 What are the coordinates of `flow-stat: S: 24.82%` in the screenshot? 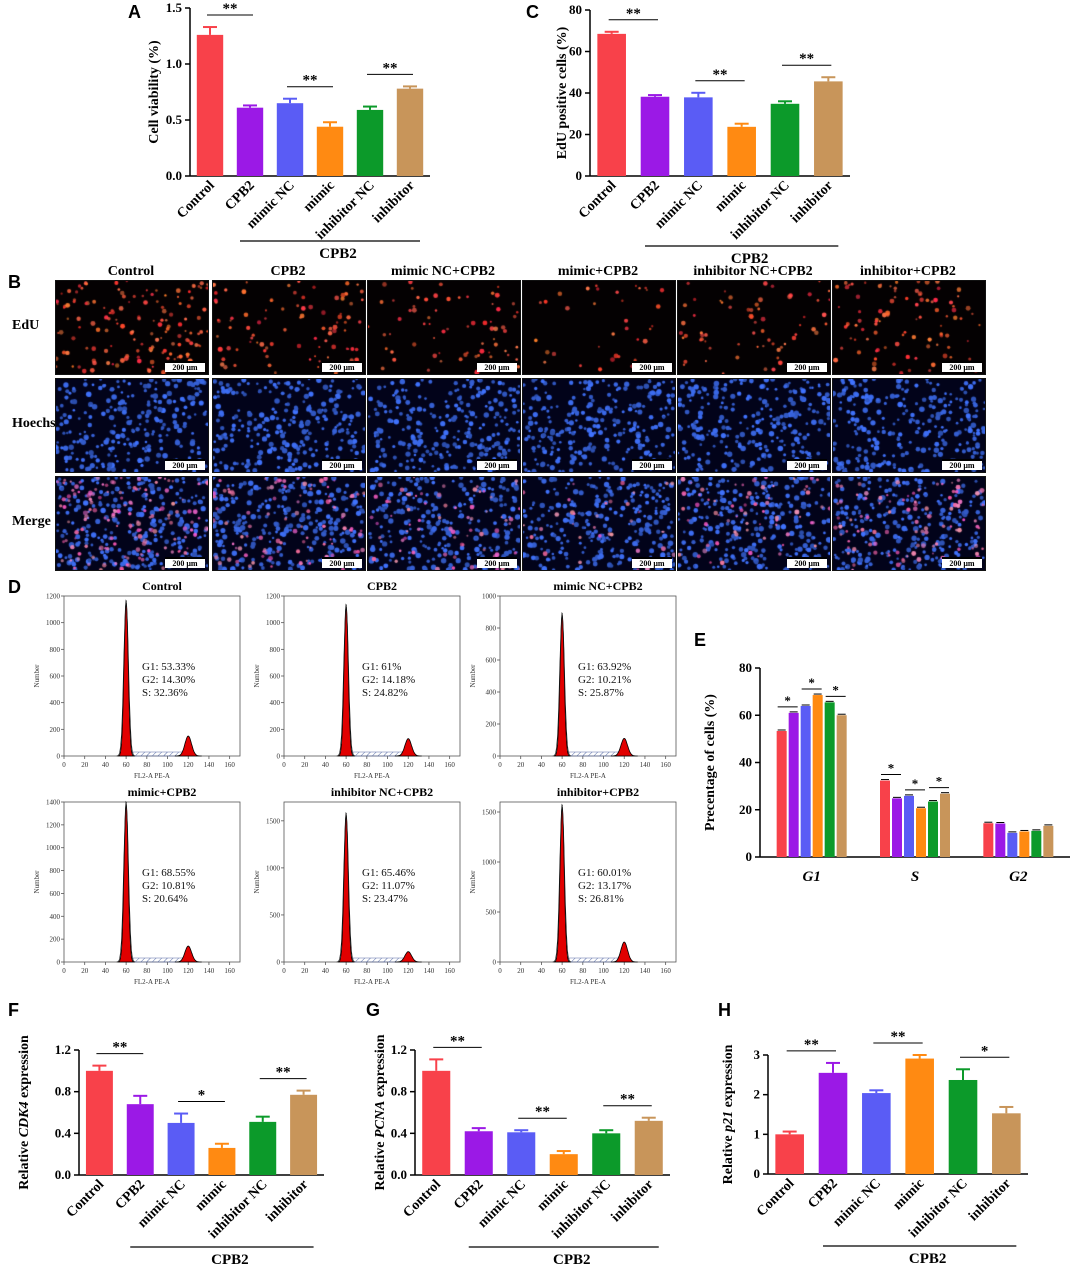 It's located at (385, 693).